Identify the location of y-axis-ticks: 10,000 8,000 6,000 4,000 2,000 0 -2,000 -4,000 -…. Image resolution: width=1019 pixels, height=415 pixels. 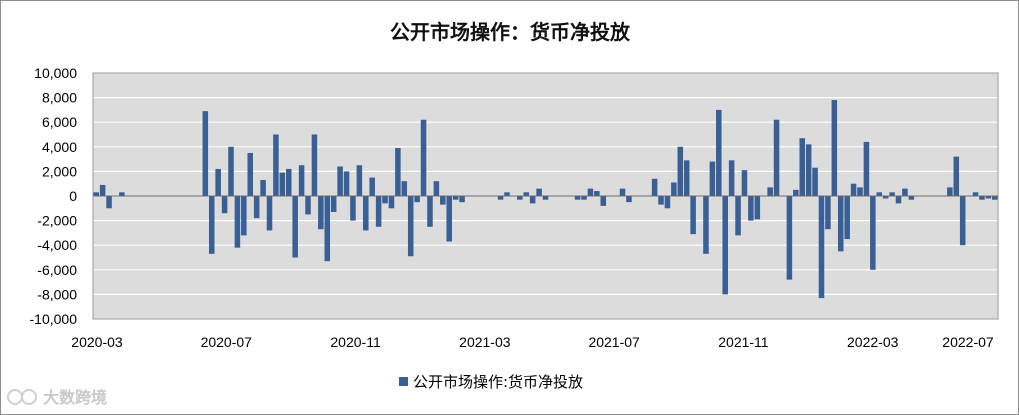
(54, 196).